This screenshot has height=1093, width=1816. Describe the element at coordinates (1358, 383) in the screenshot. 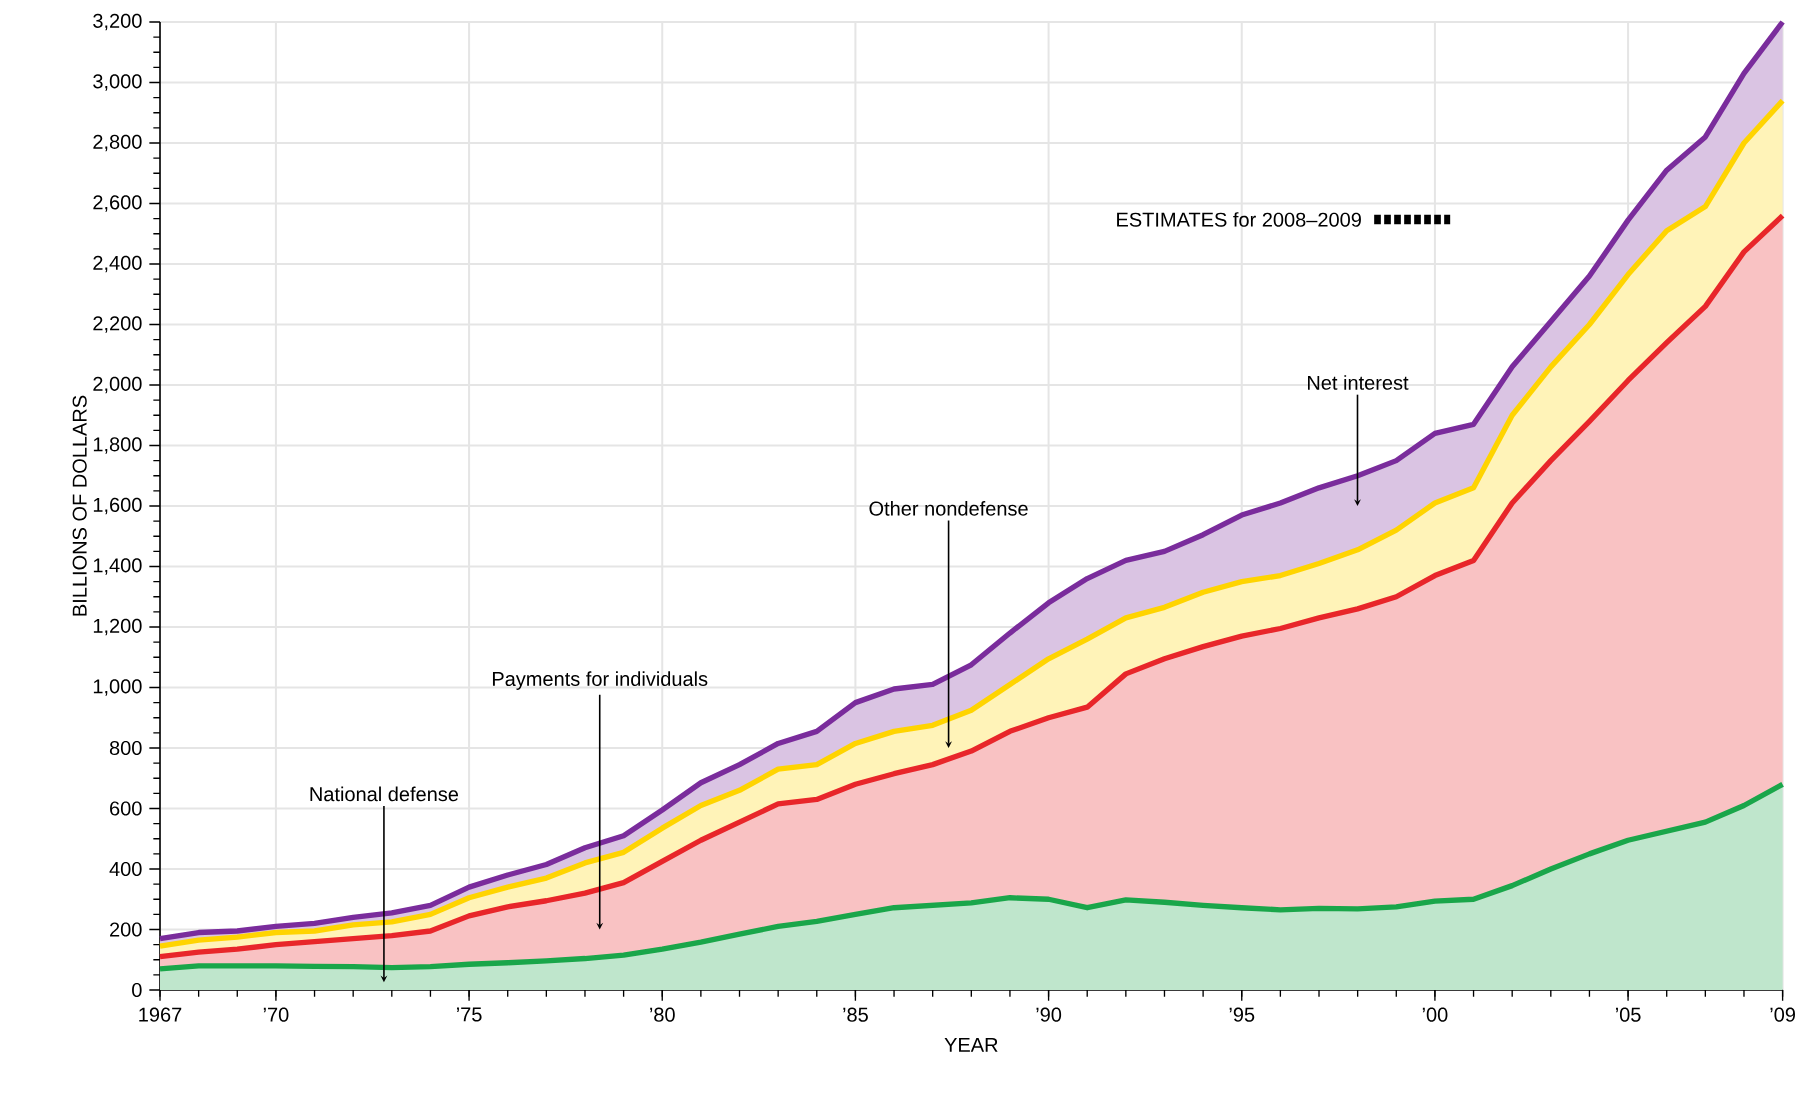

I see `annotation: Net interest` at that location.